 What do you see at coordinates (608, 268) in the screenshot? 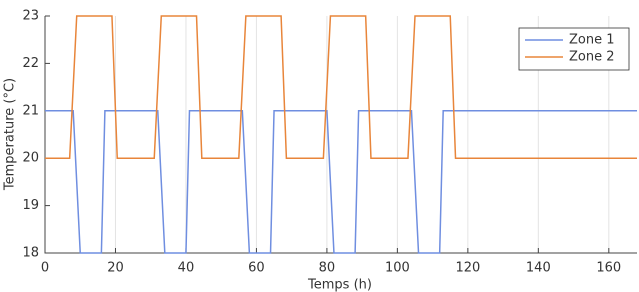
I see `x-tick-label: 160` at bounding box center [608, 268].